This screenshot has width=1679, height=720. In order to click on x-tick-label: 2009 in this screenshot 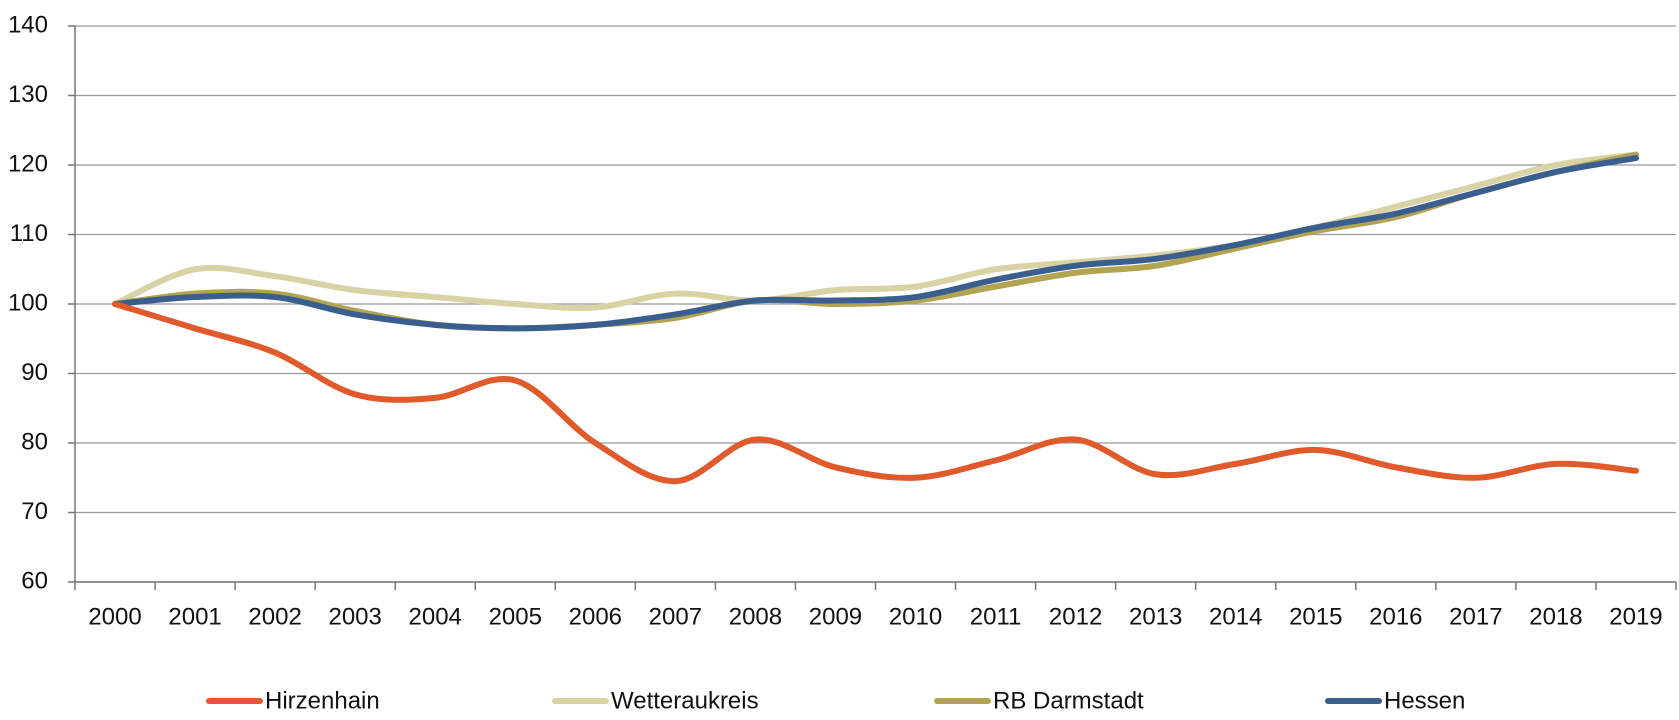, I will do `click(835, 616)`.